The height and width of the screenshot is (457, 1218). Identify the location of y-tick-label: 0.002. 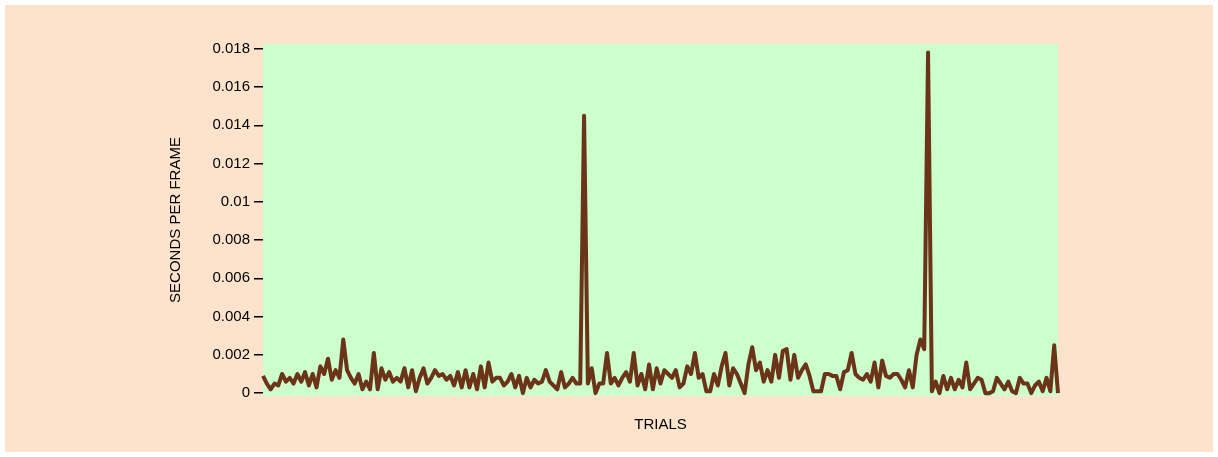
(231, 354).